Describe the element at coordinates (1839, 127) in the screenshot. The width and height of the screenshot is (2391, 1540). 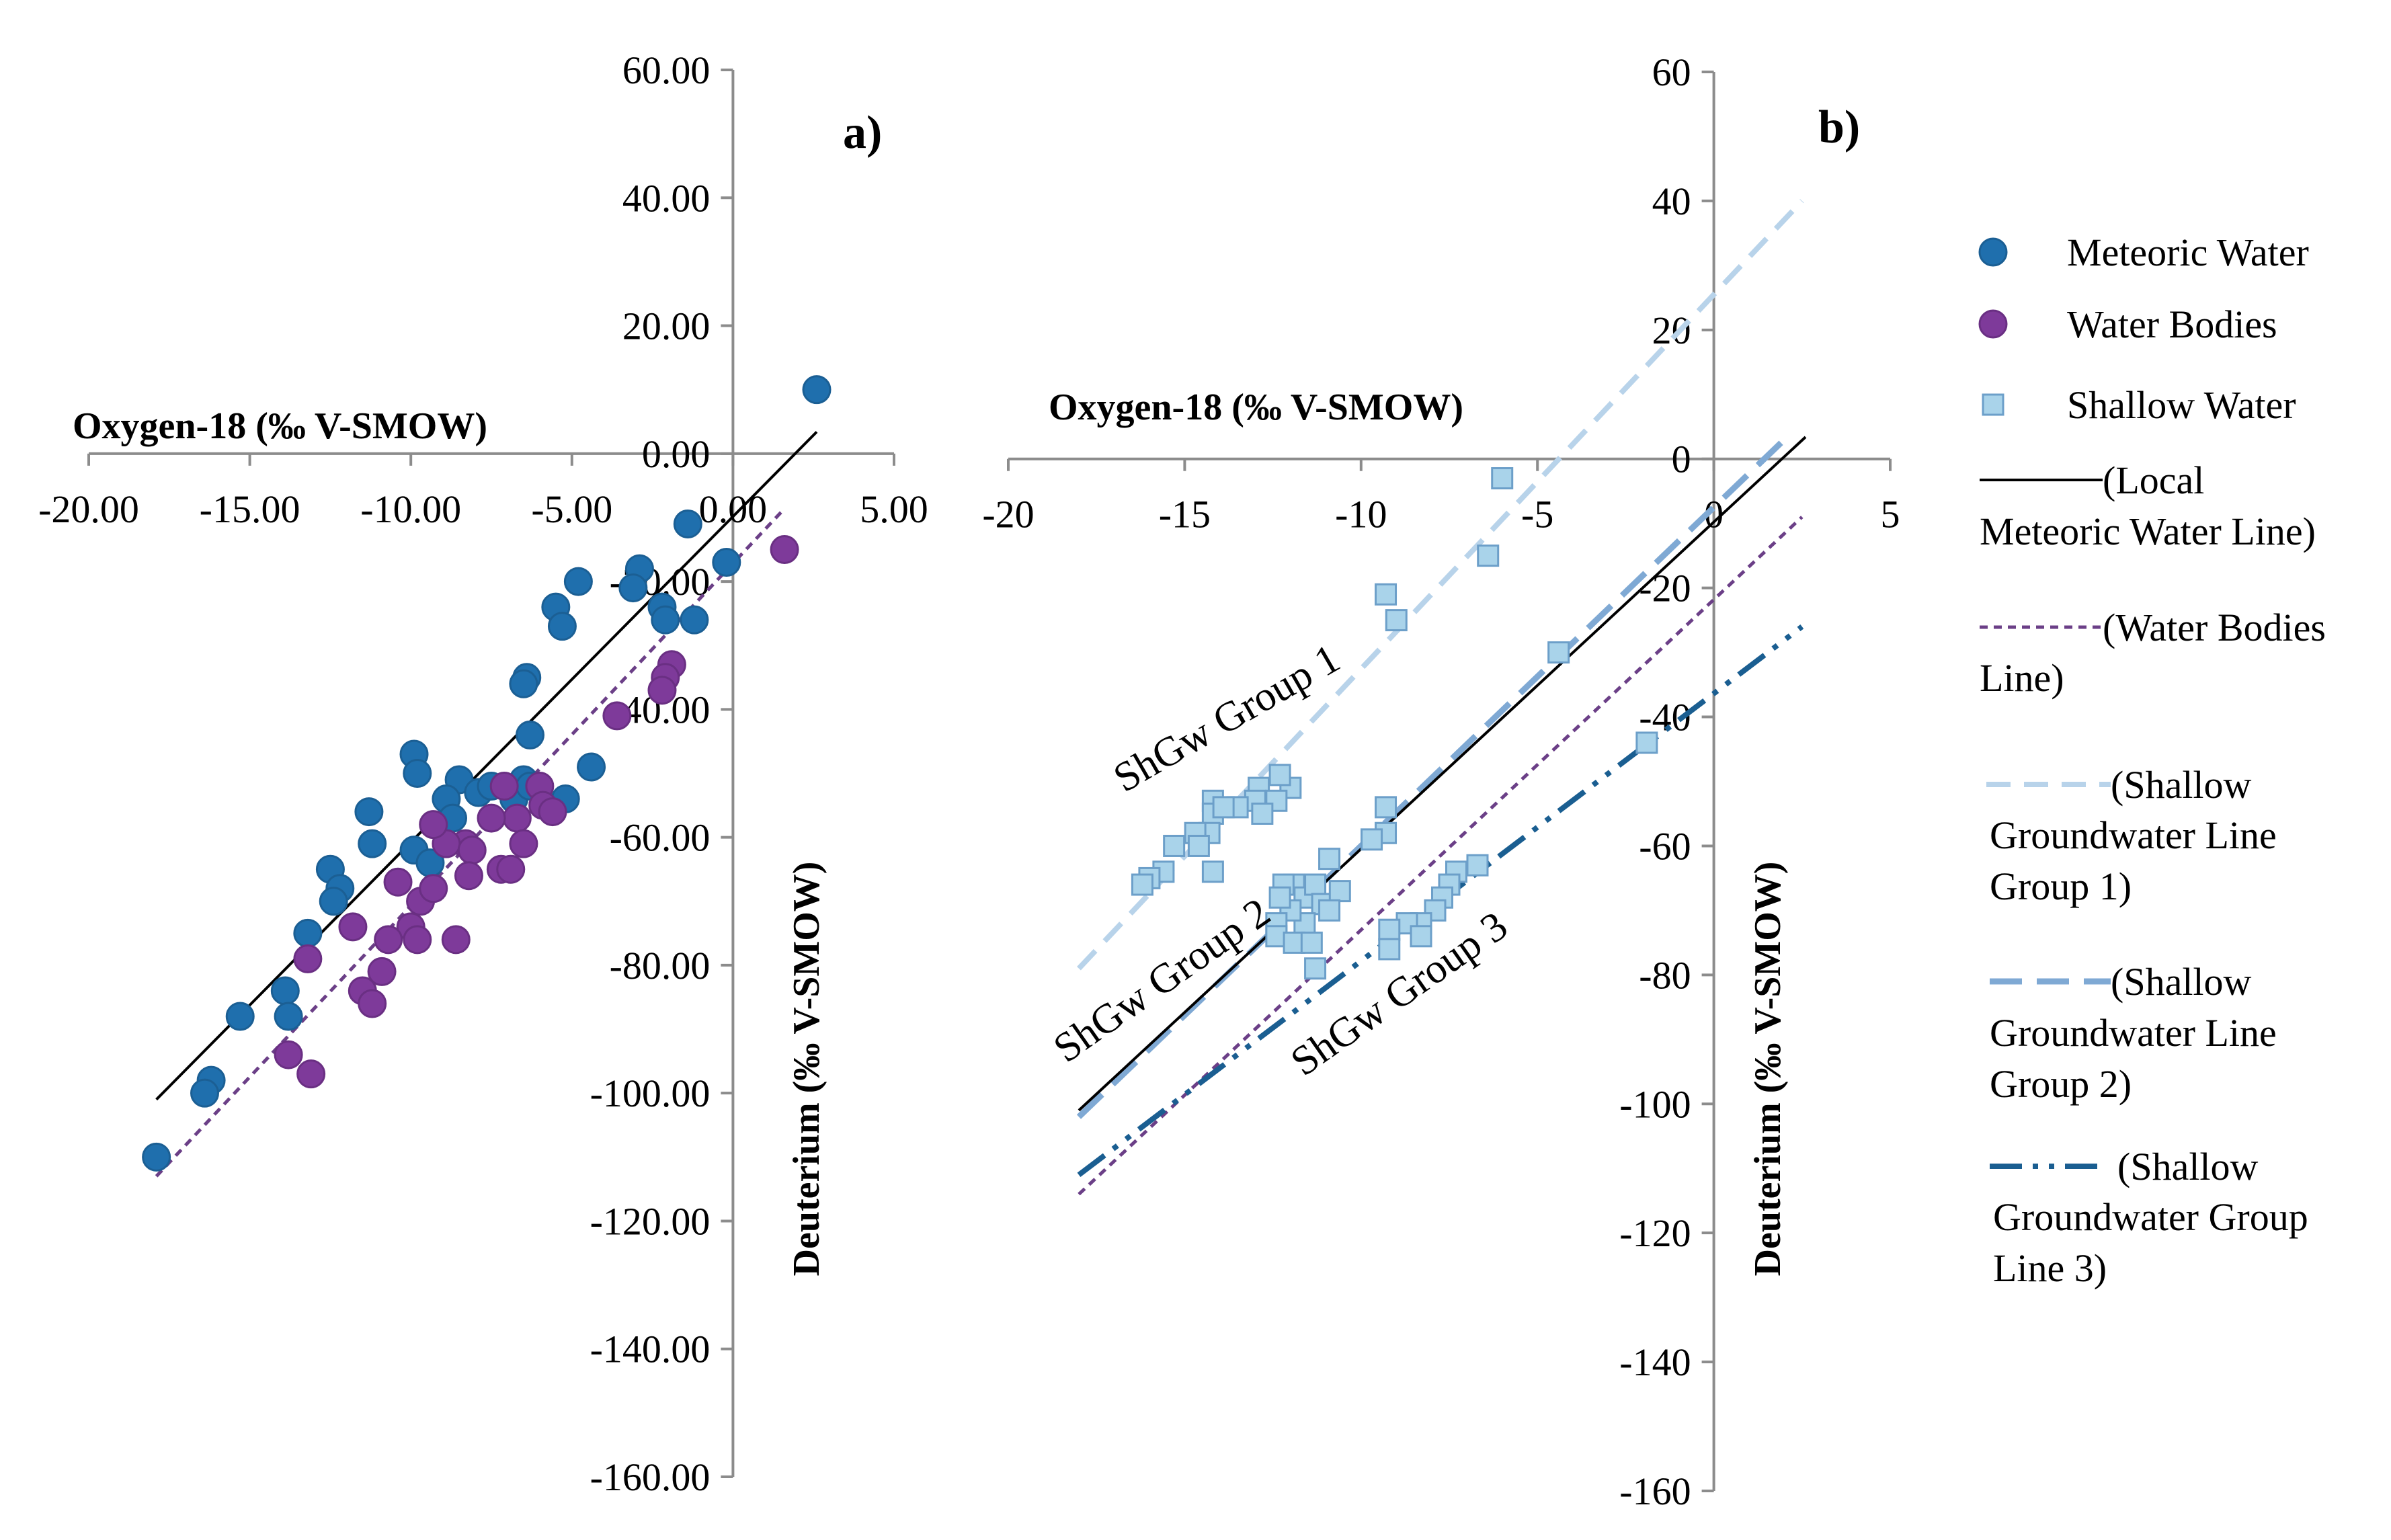
I see `panel-b-label: b)` at that location.